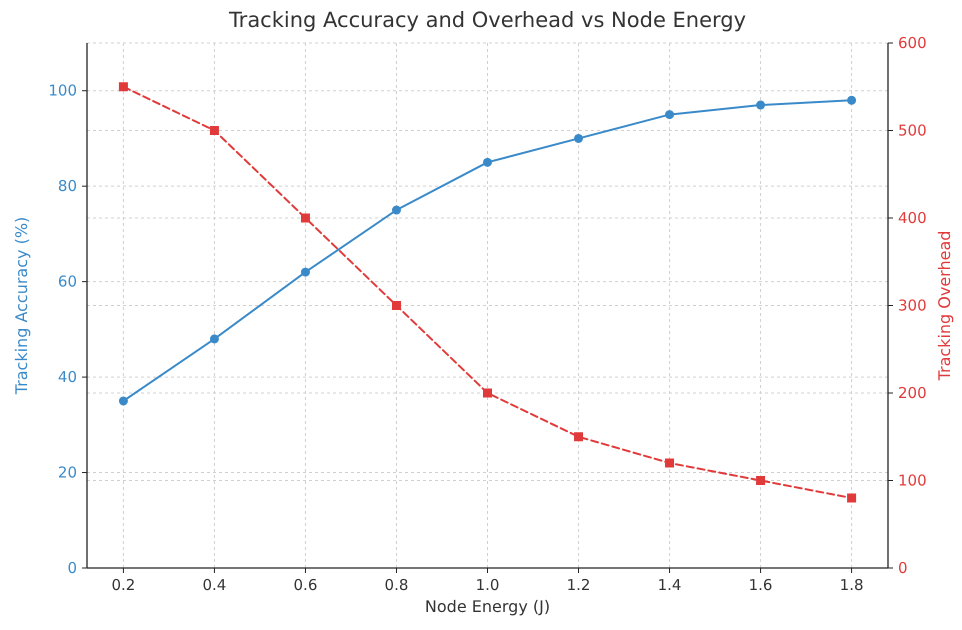 This screenshot has width=962, height=630. Describe the element at coordinates (214, 585) in the screenshot. I see `x-tick-label: 0.4` at that location.